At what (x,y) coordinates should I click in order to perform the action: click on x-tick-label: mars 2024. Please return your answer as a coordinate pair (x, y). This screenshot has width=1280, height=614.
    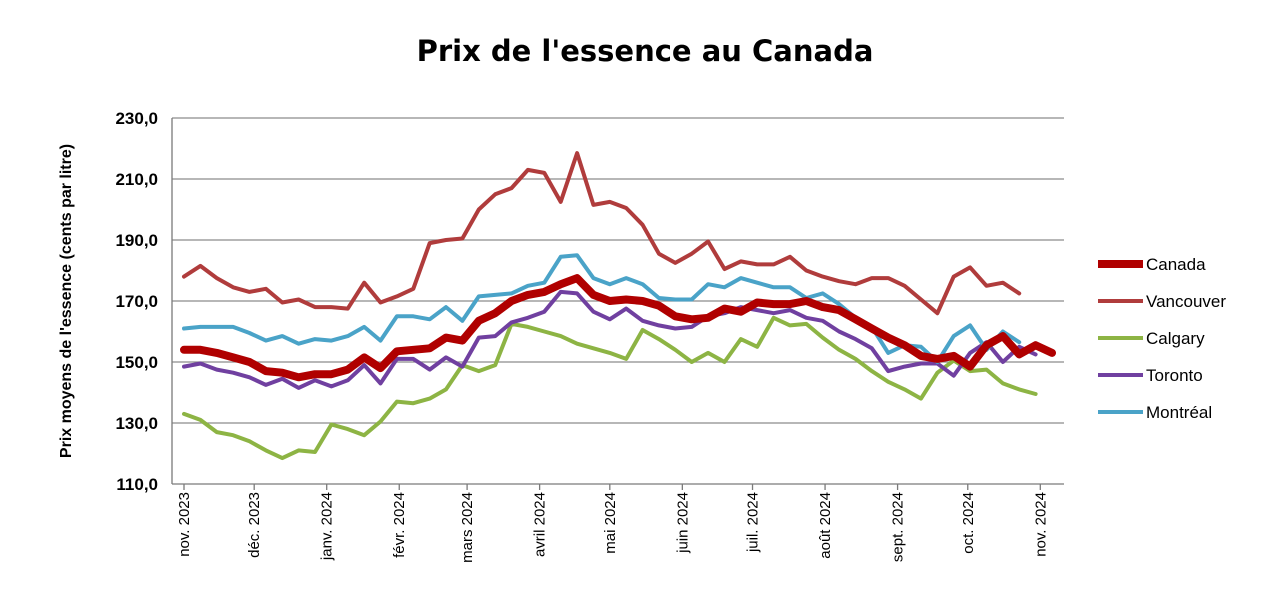
    Looking at the image, I should click on (467, 527).